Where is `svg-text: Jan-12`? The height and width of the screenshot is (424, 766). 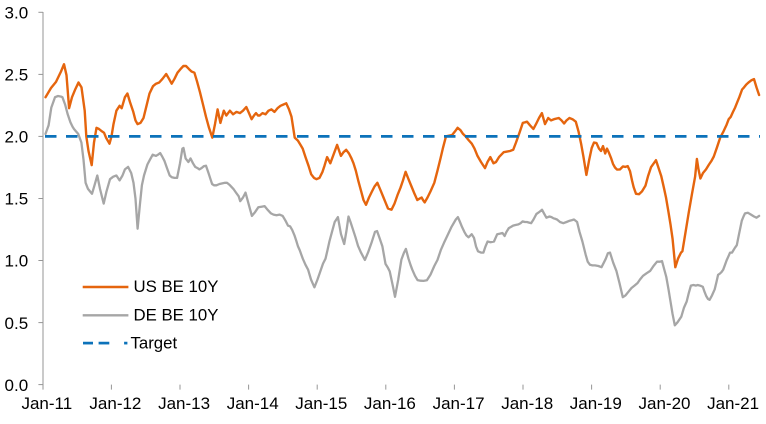 svg-text: Jan-12 is located at coordinates (115, 403).